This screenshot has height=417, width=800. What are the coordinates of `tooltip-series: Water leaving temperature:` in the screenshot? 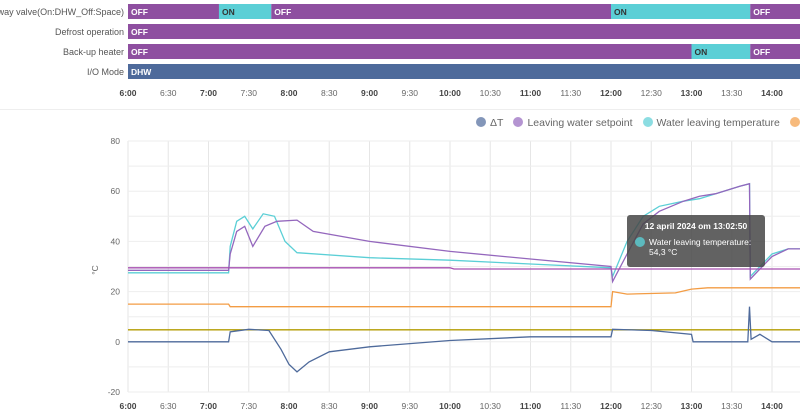 It's located at (700, 242).